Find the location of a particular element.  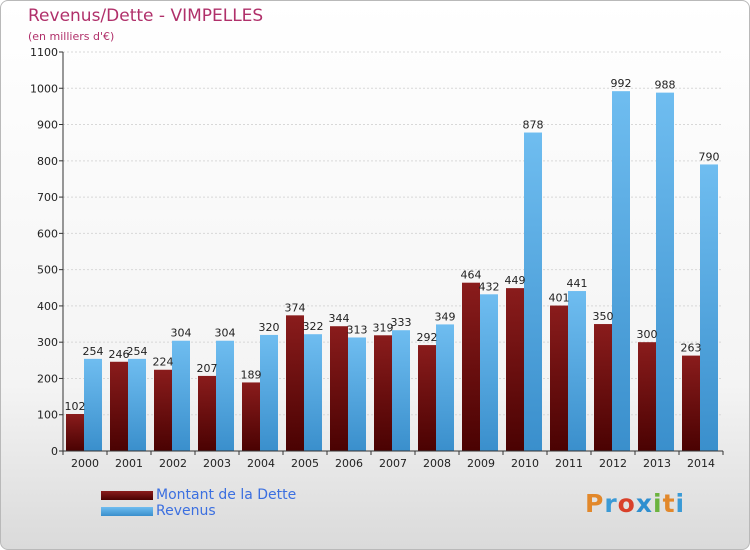

y-tick-label: 100 is located at coordinates (47, 415).